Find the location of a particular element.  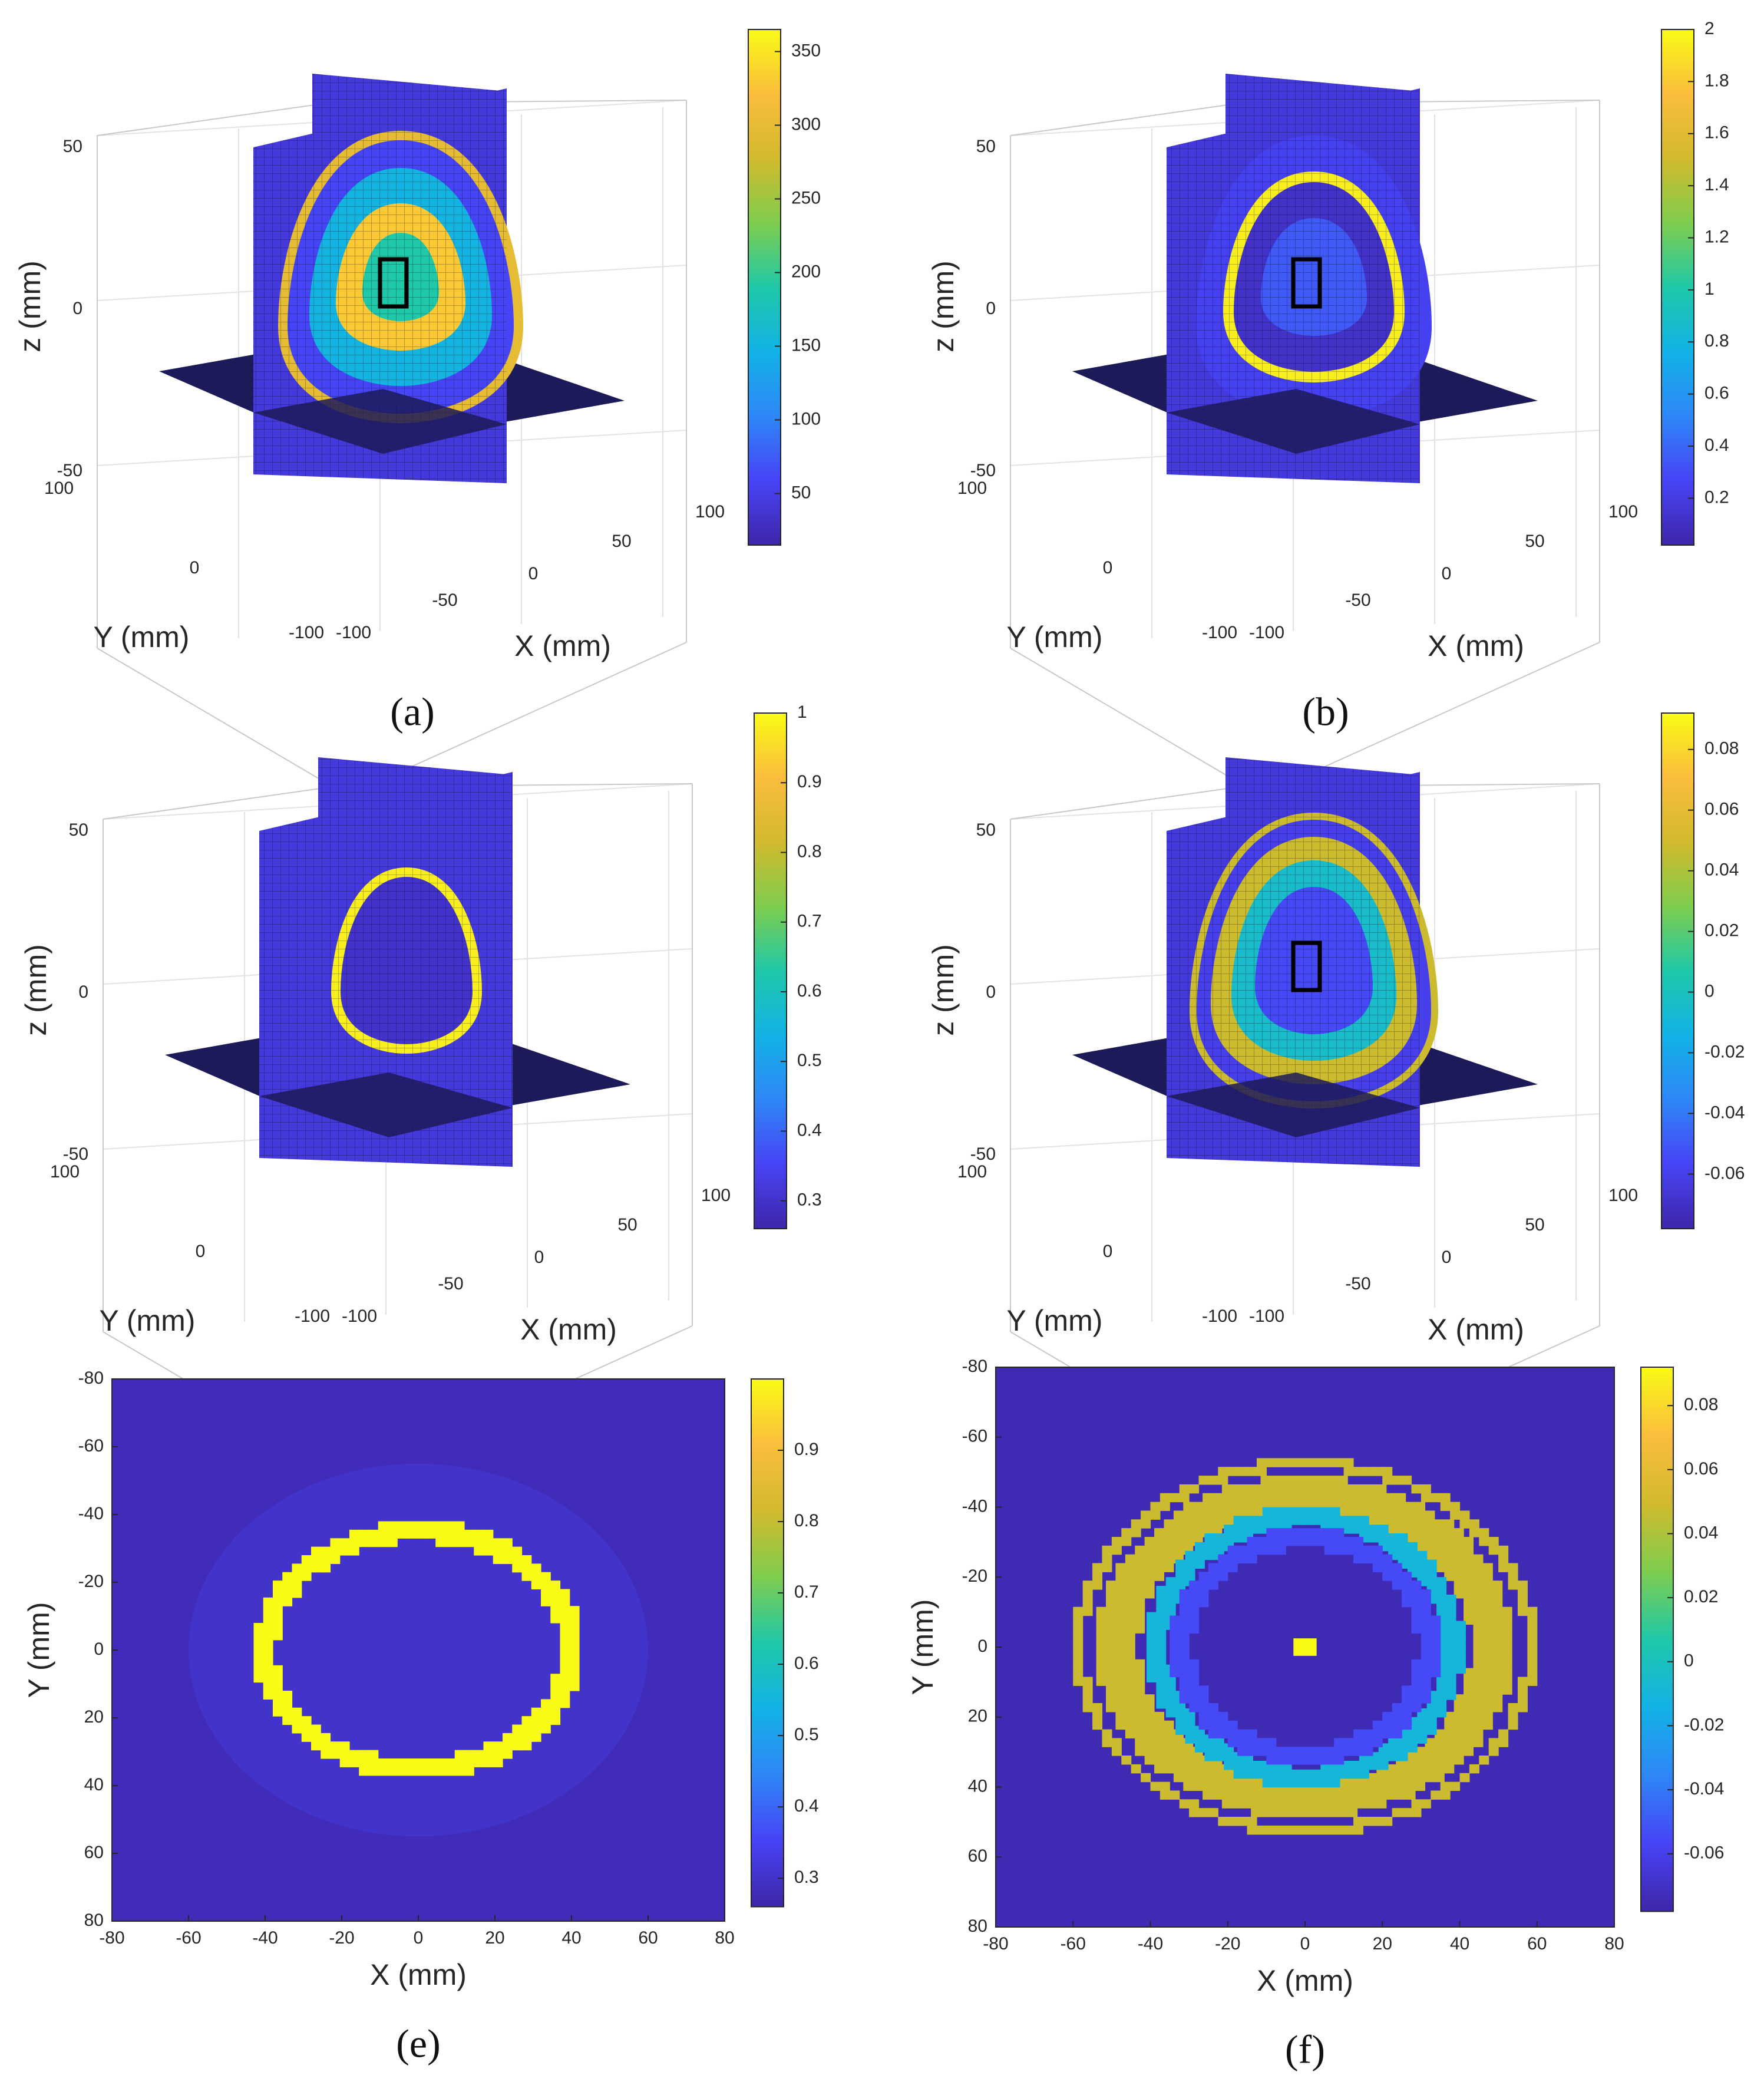

y-tick-label: -100 is located at coordinates (306, 632).